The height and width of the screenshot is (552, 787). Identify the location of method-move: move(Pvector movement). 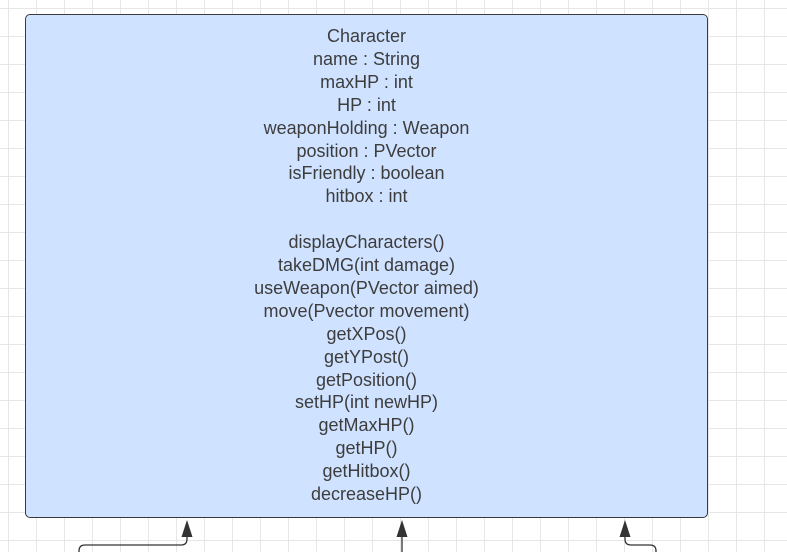
(366, 310).